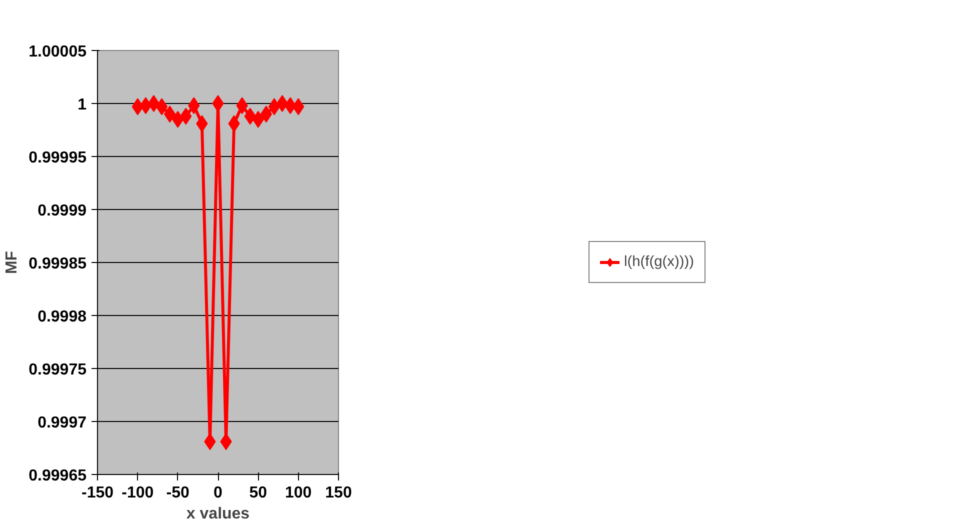 The image size is (961, 531). I want to click on x-tick-label: -150, so click(97, 493).